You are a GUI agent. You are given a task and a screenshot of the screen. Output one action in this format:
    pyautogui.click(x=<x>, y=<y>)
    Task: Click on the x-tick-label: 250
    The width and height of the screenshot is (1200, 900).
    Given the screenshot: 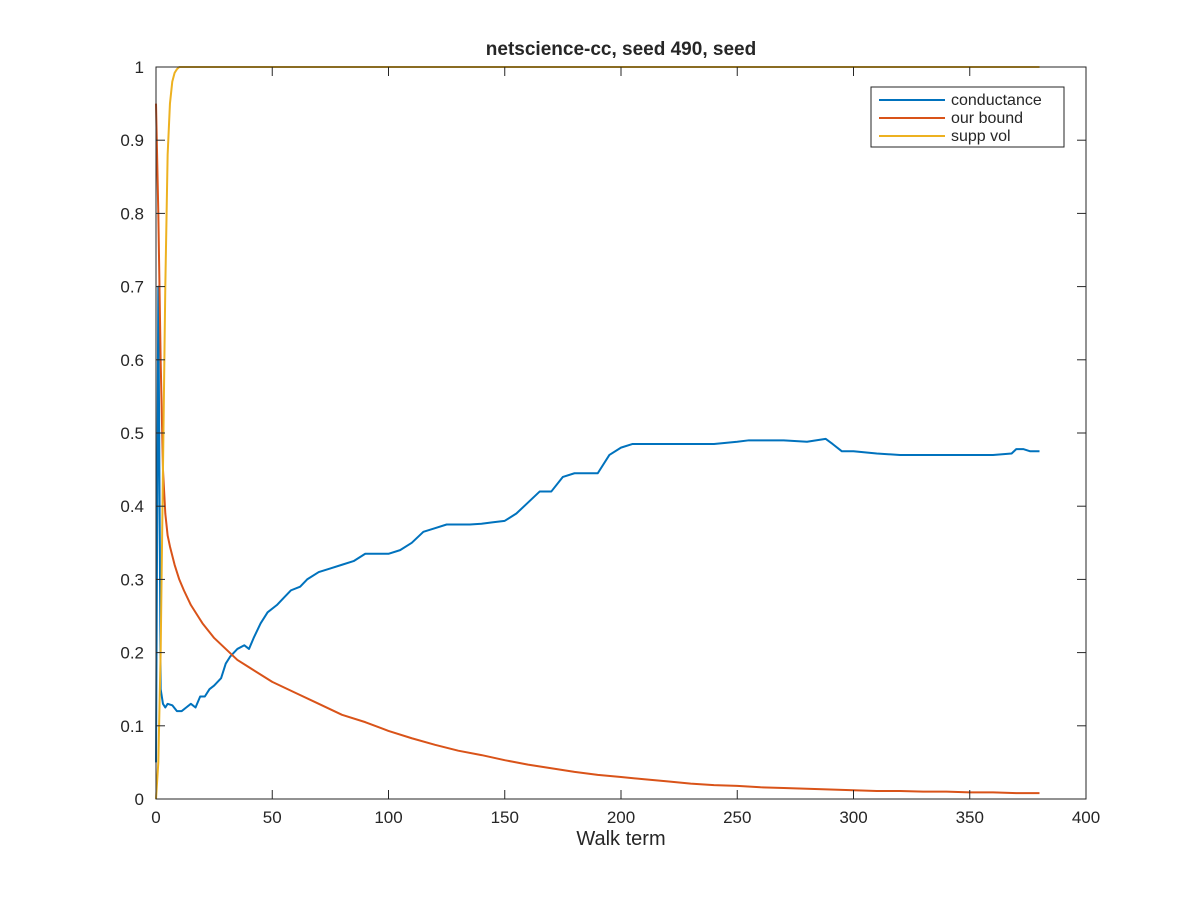 What is the action you would take?
    pyautogui.click(x=737, y=817)
    